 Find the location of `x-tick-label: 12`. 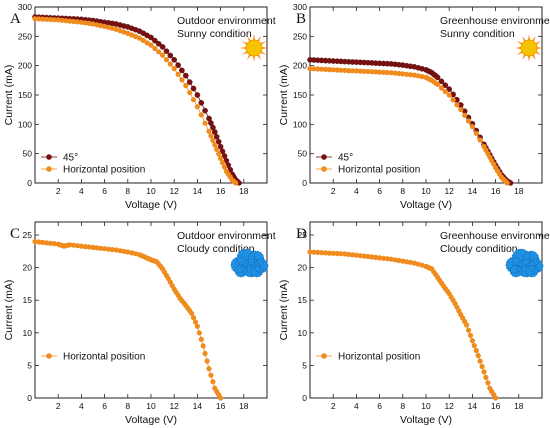

x-tick-label: 12 is located at coordinates (174, 406).